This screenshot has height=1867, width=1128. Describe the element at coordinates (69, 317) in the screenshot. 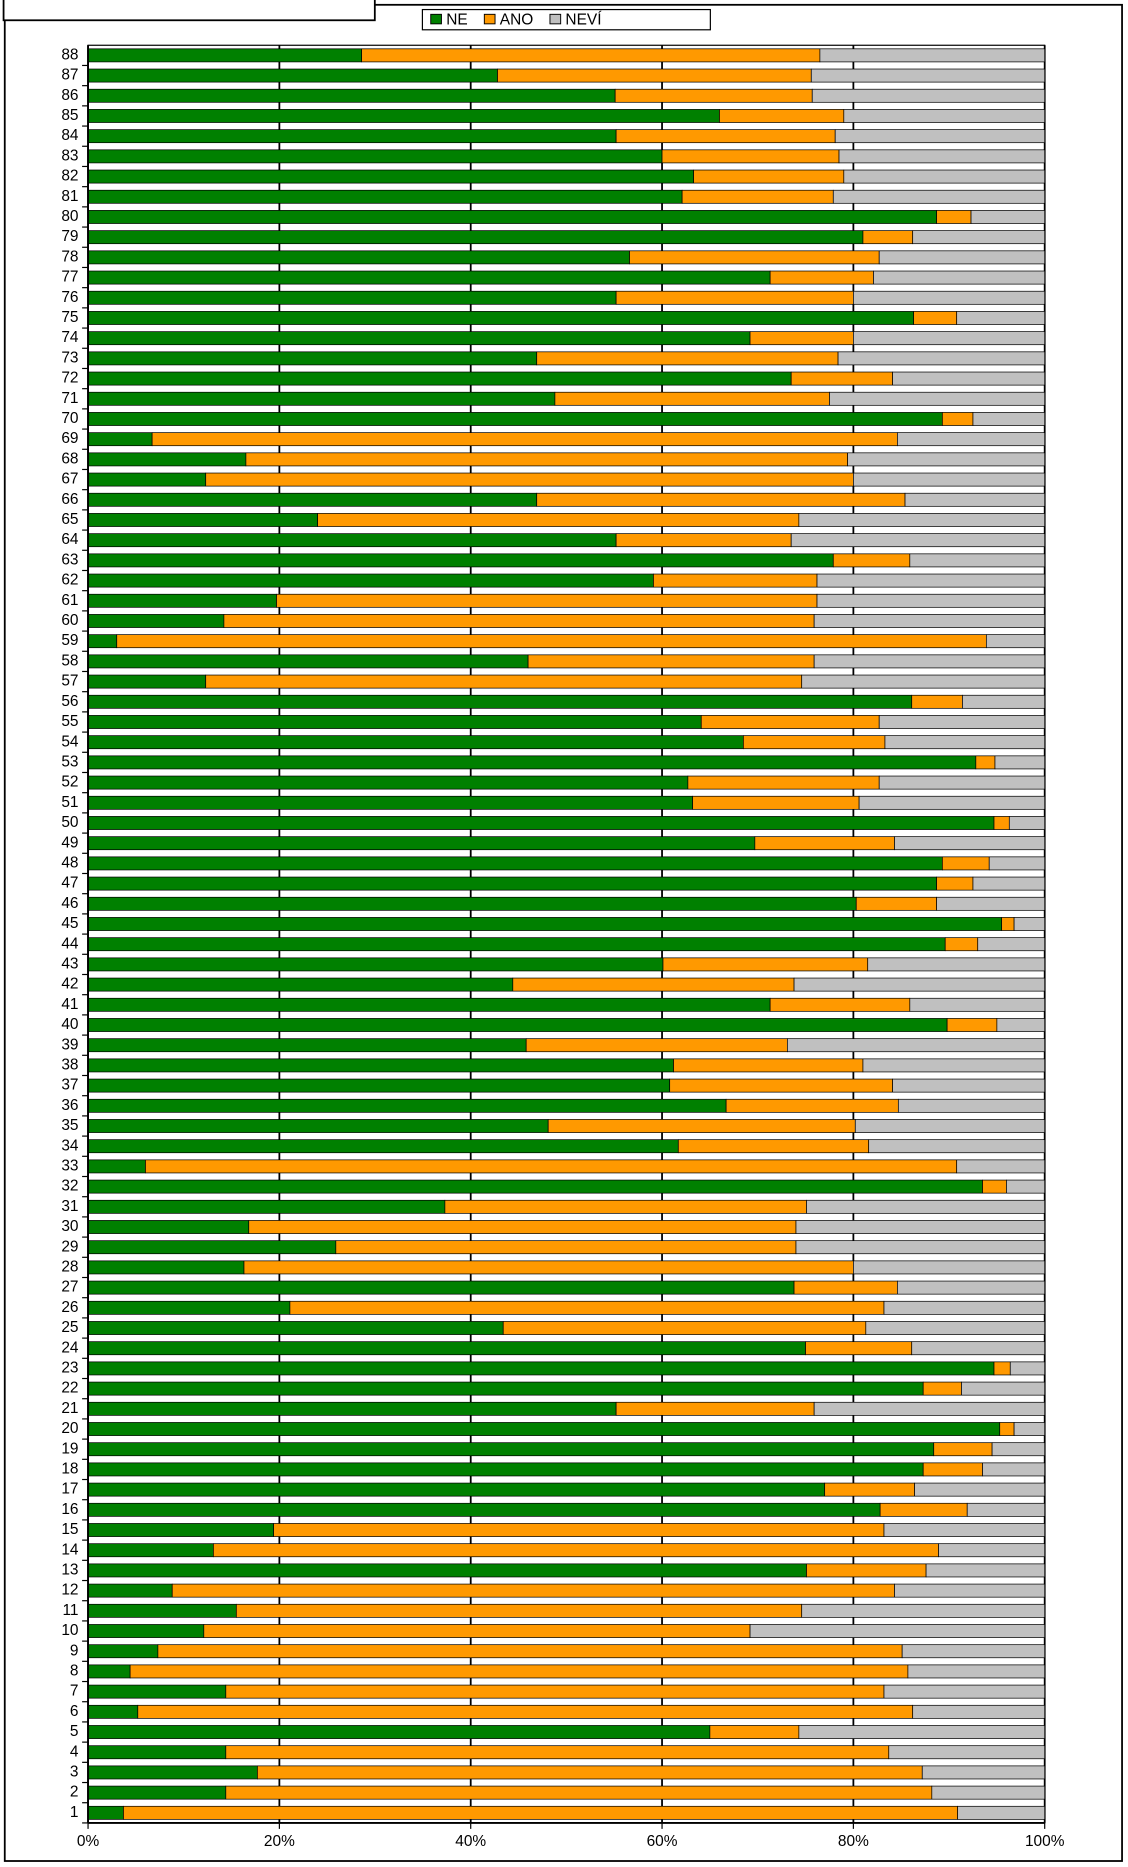

I see `y-tick-label: 75` at that location.